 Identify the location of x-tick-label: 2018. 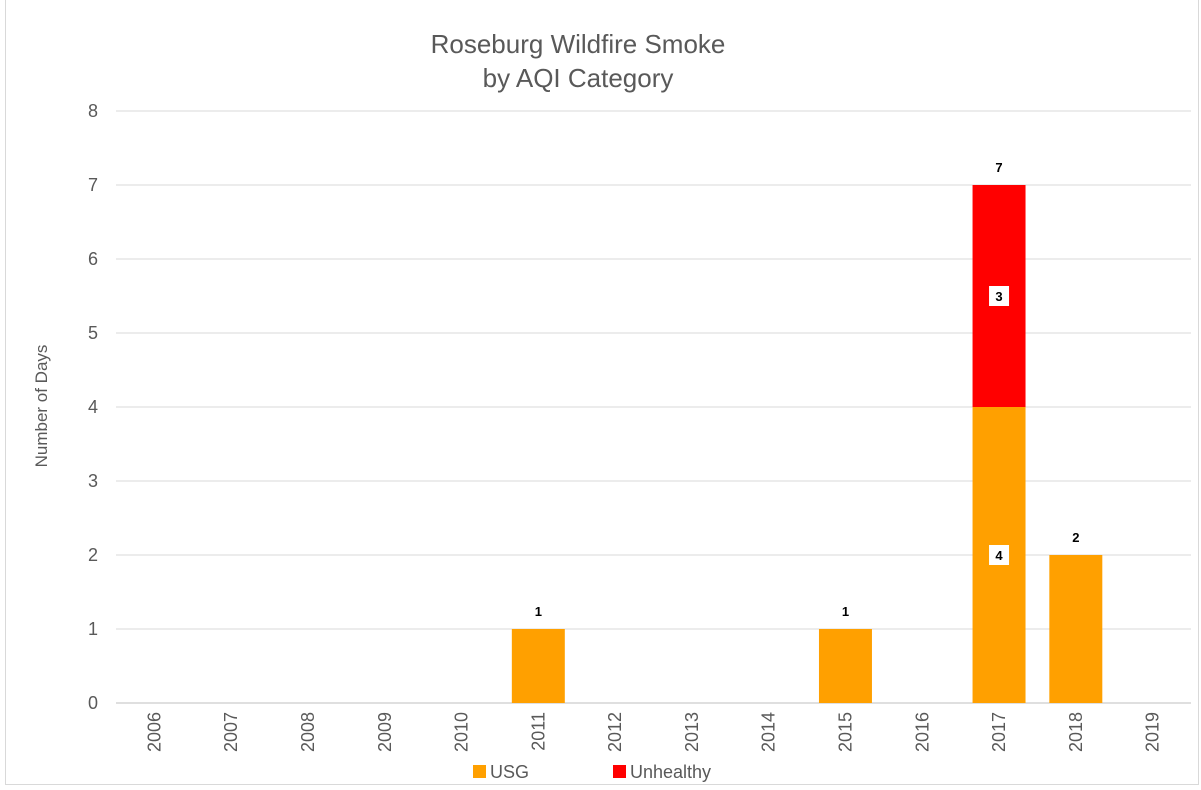
(1076, 732).